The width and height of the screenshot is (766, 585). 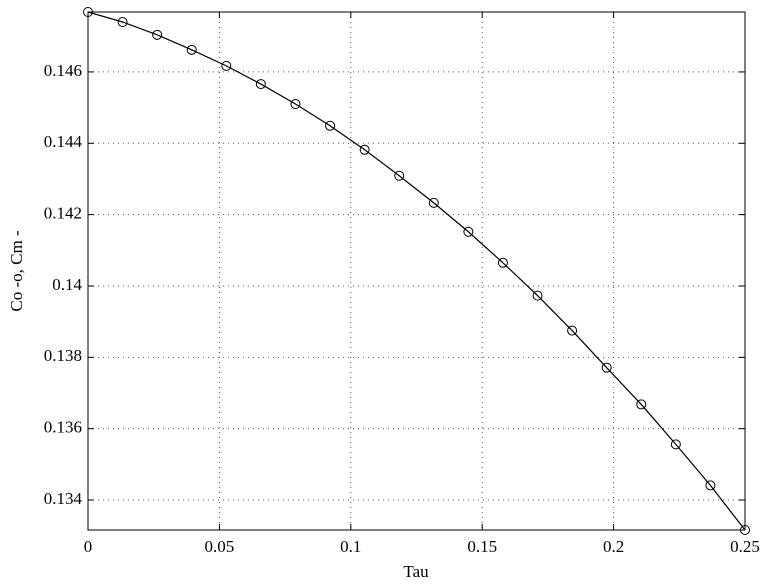 I want to click on x-tick-label: 0.1, so click(x=350, y=546).